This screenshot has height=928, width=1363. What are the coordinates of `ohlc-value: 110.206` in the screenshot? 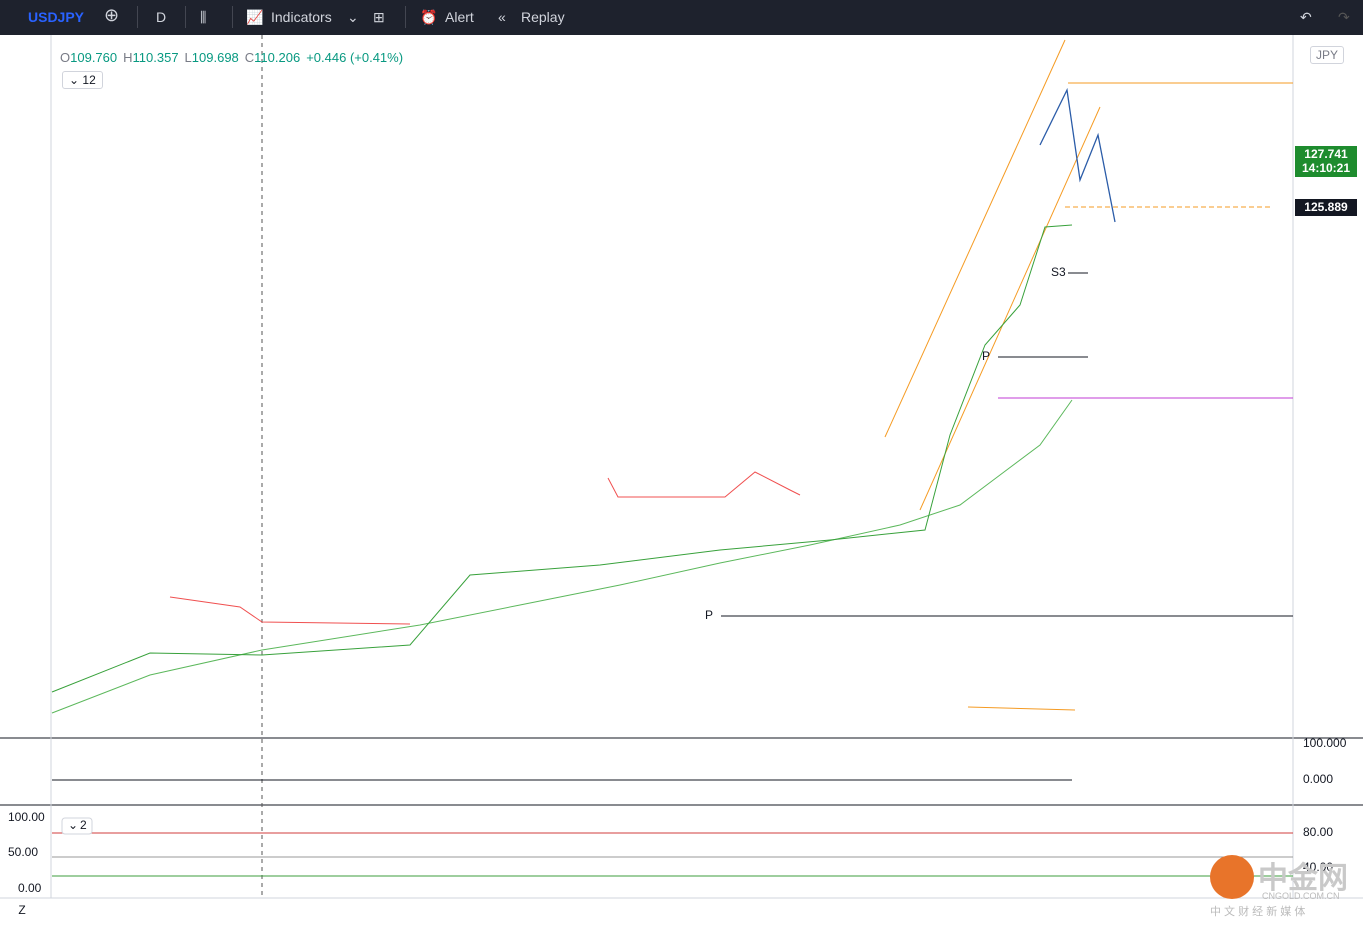 It's located at (277, 57).